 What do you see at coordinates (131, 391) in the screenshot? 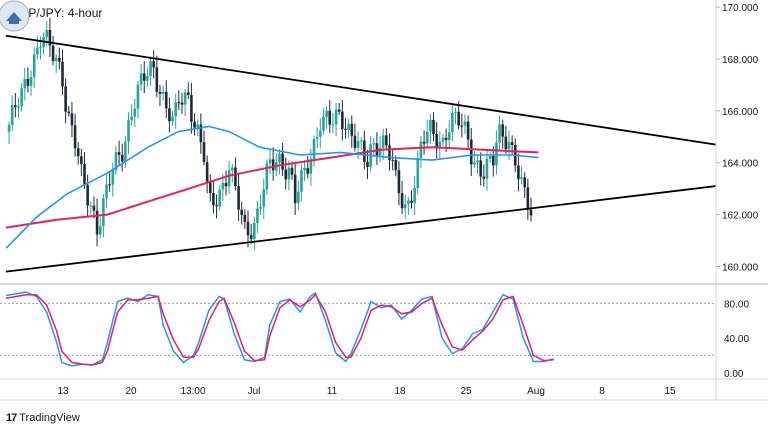
I see `time-tick-label: 20` at bounding box center [131, 391].